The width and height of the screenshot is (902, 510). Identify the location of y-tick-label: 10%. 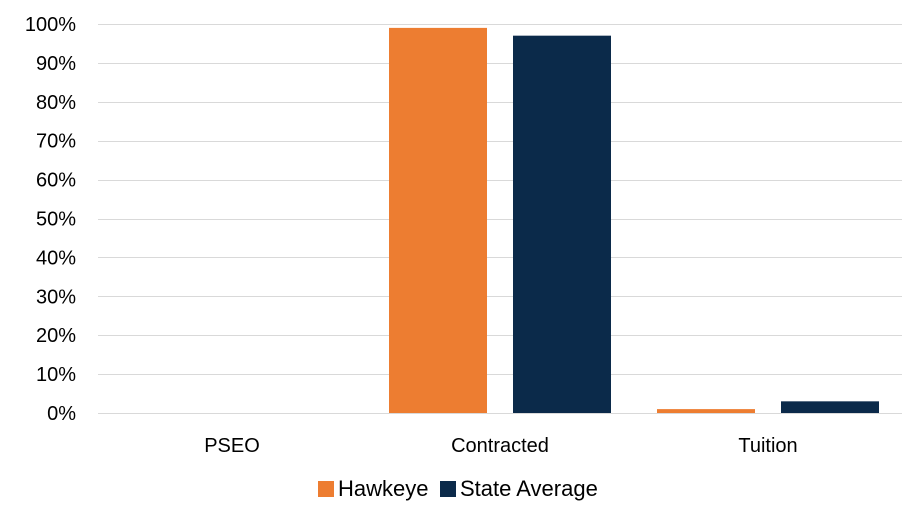
(56, 375).